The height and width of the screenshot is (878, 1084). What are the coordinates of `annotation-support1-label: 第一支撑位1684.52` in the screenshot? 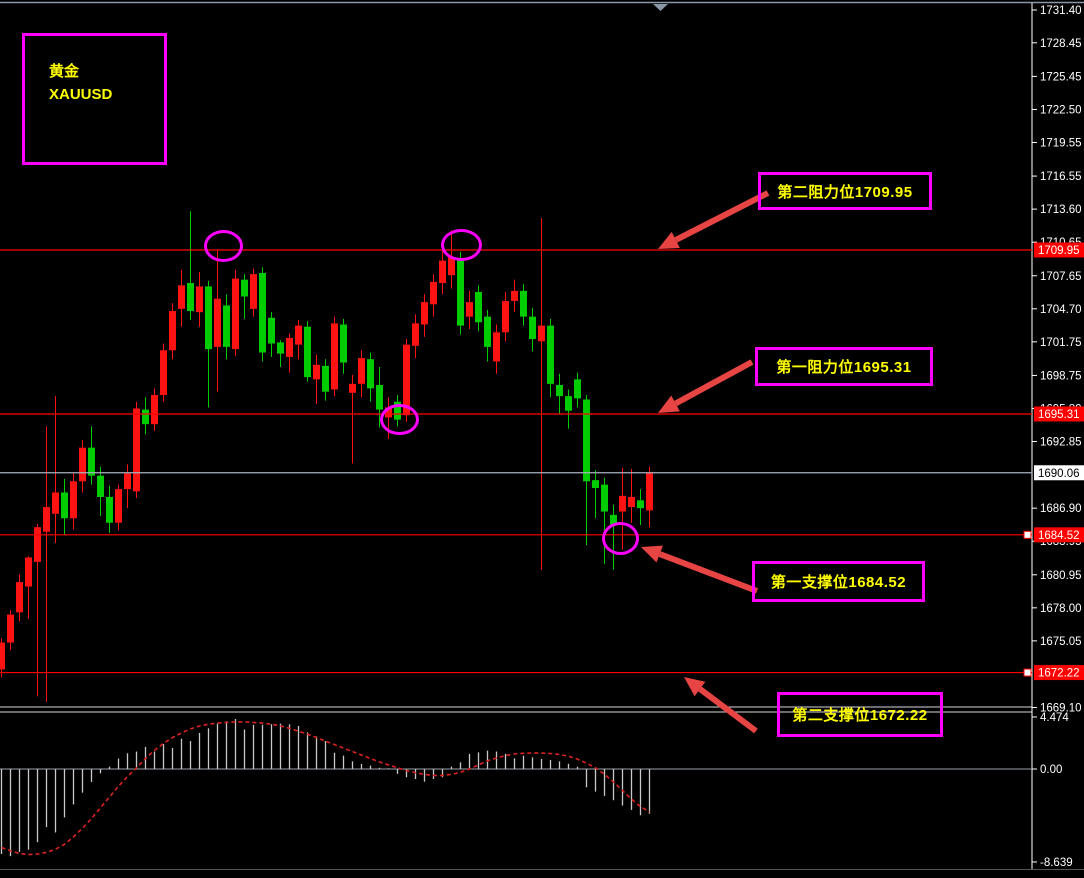 It's located at (838, 582).